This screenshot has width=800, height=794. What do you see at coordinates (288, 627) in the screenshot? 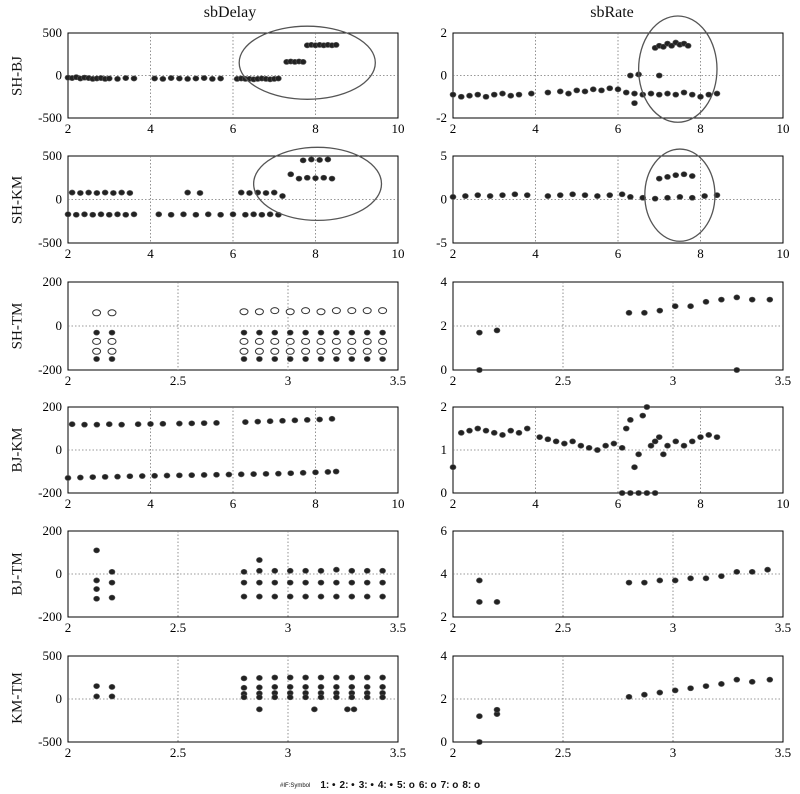
I see `x-tick-label: 3` at bounding box center [288, 627].